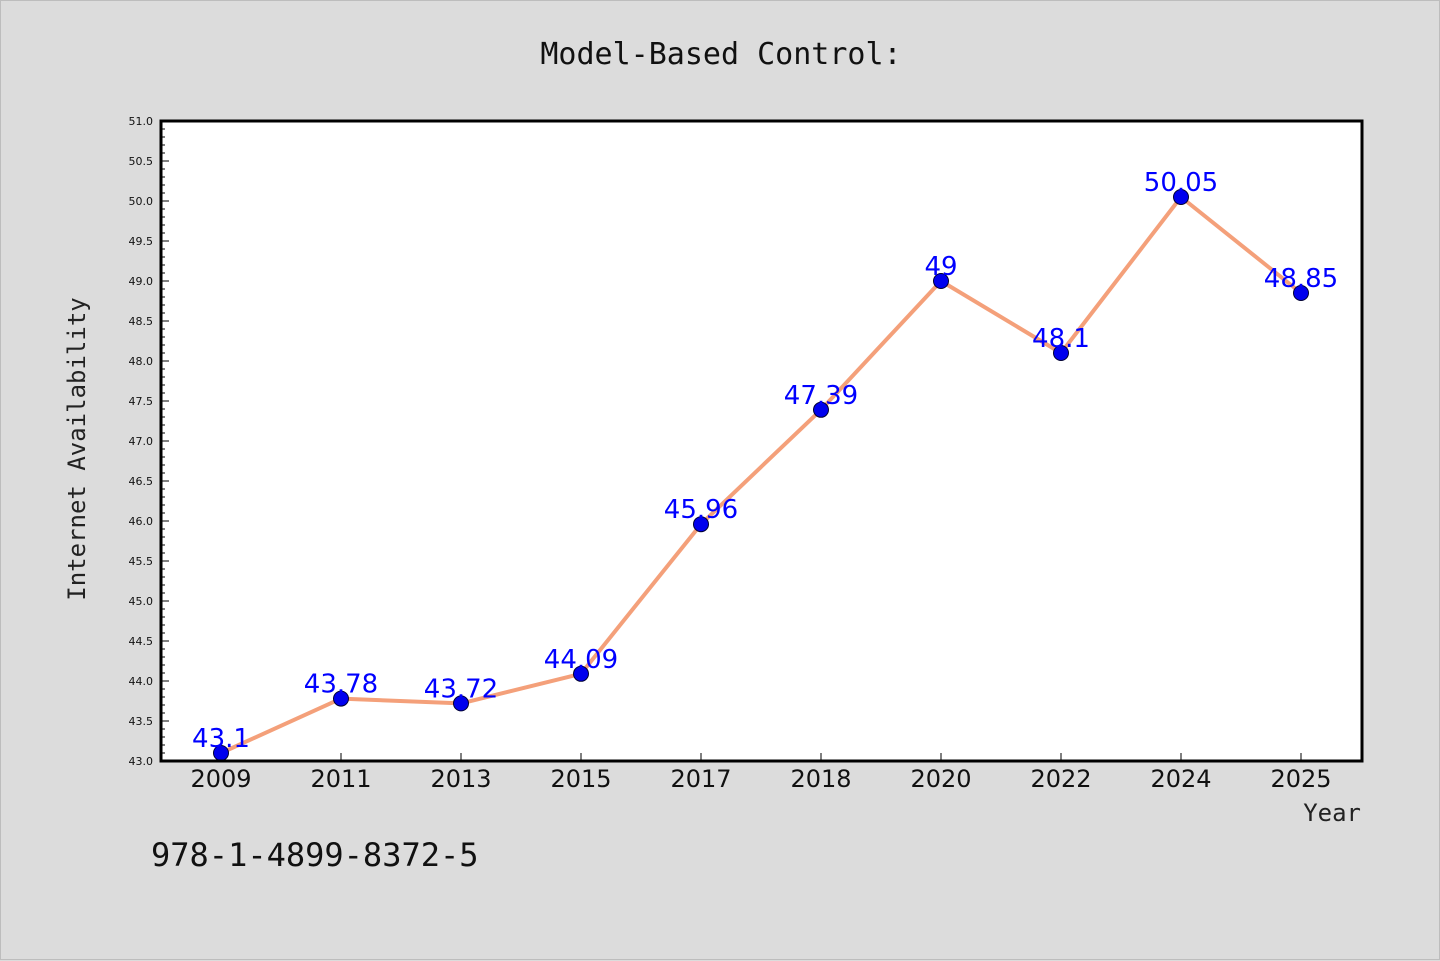 This screenshot has width=1440, height=961. I want to click on y-tick-label: 50.0, so click(141, 201).